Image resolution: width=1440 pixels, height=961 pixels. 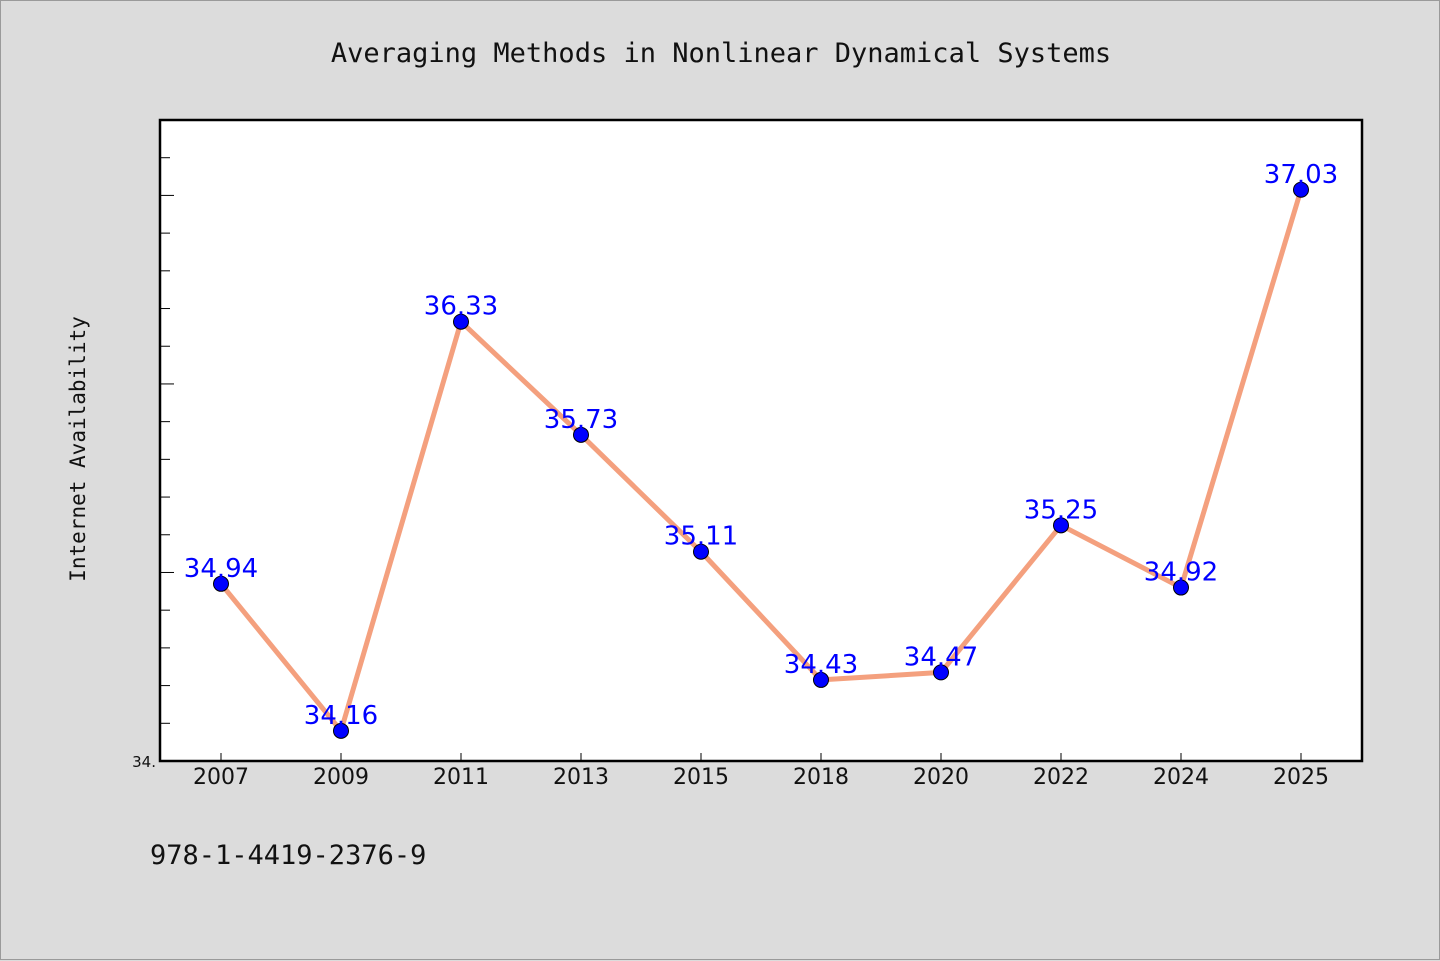 I want to click on y-tick-label: 34., so click(x=144, y=762).